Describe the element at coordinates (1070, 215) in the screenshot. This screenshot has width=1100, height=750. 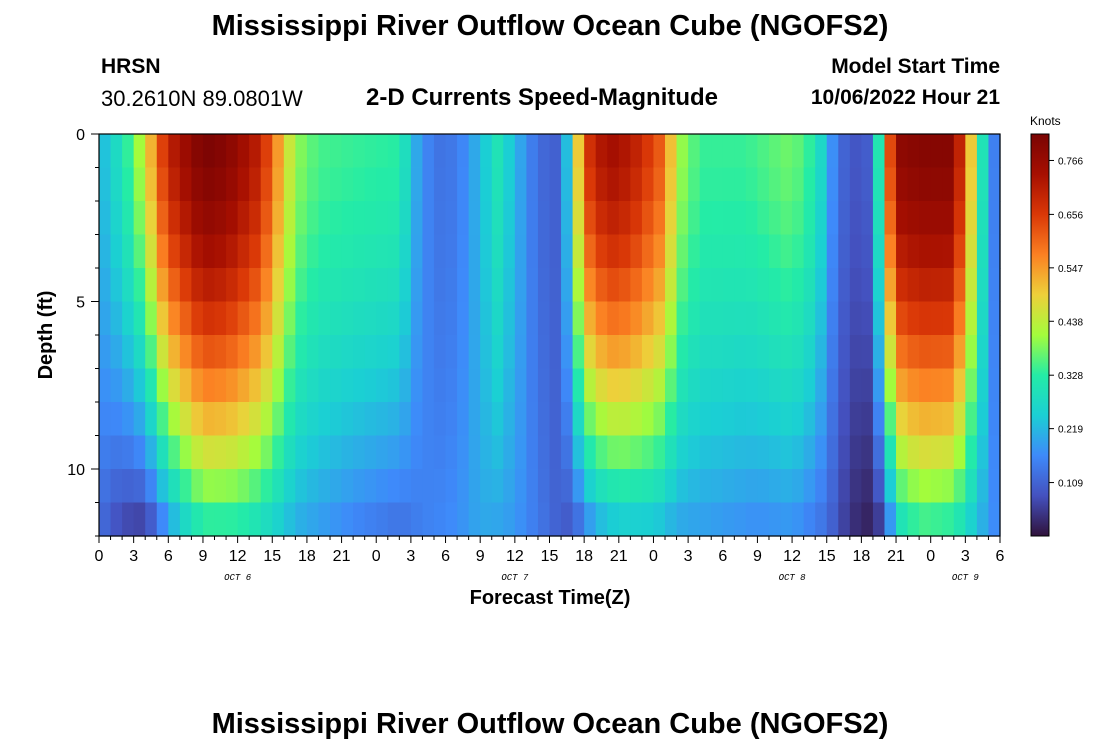
I see `colorbar-tick-label: 0.656` at that location.